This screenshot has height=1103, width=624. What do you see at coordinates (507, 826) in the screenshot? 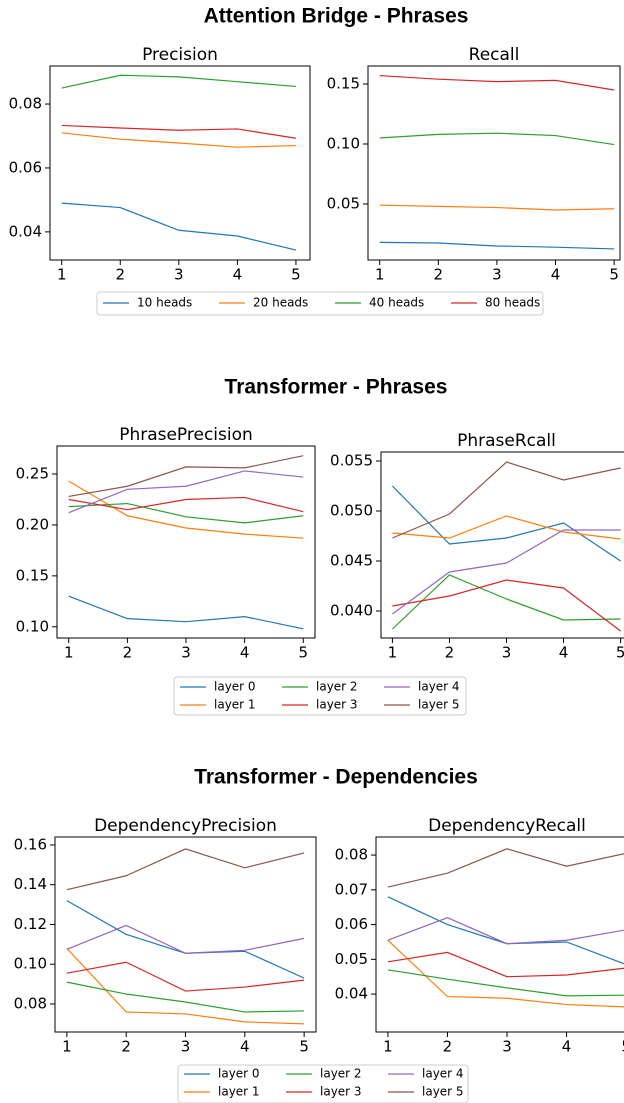
I see `subplot-title: DependencyRecall` at bounding box center [507, 826].